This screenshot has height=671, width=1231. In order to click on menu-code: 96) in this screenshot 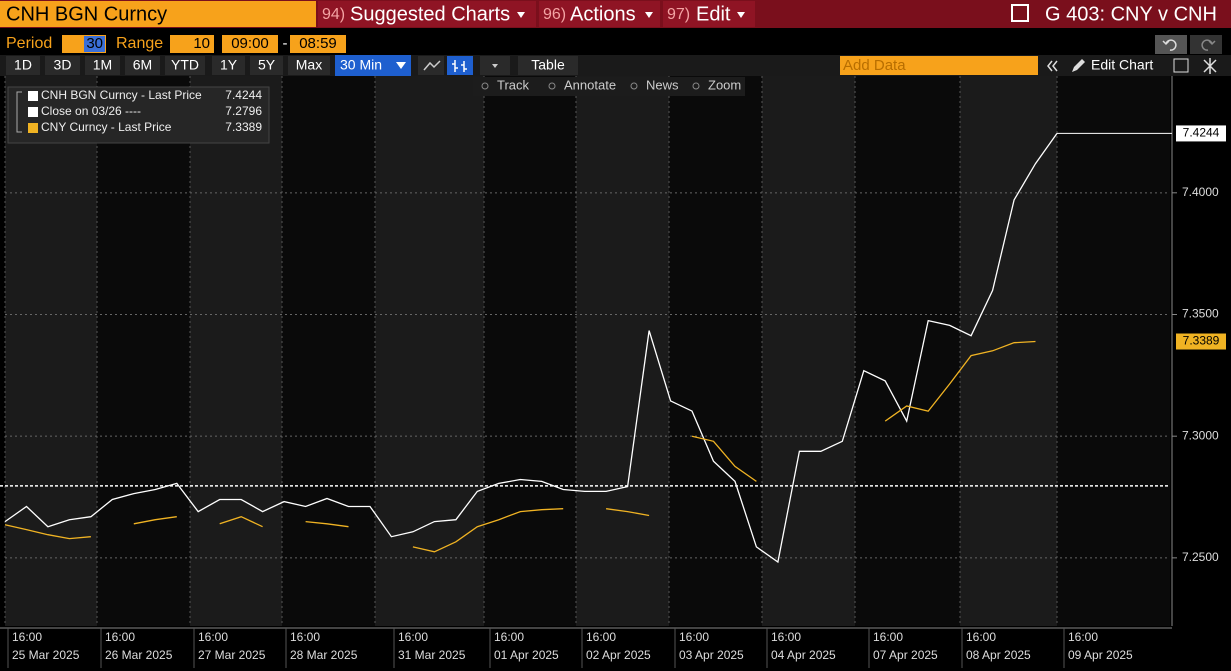, I will do `click(554, 14)`.